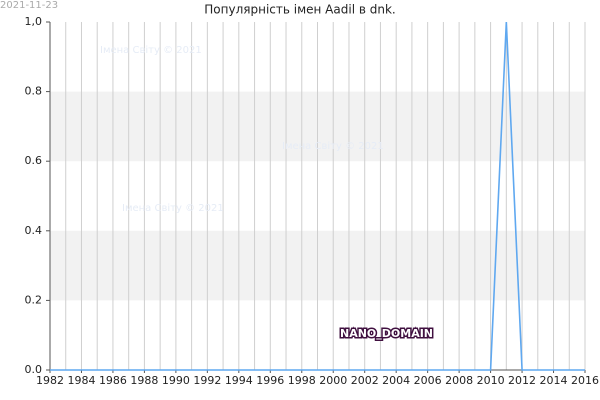  Describe the element at coordinates (34, 369) in the screenshot. I see `y-tick-label: 0.0` at that location.